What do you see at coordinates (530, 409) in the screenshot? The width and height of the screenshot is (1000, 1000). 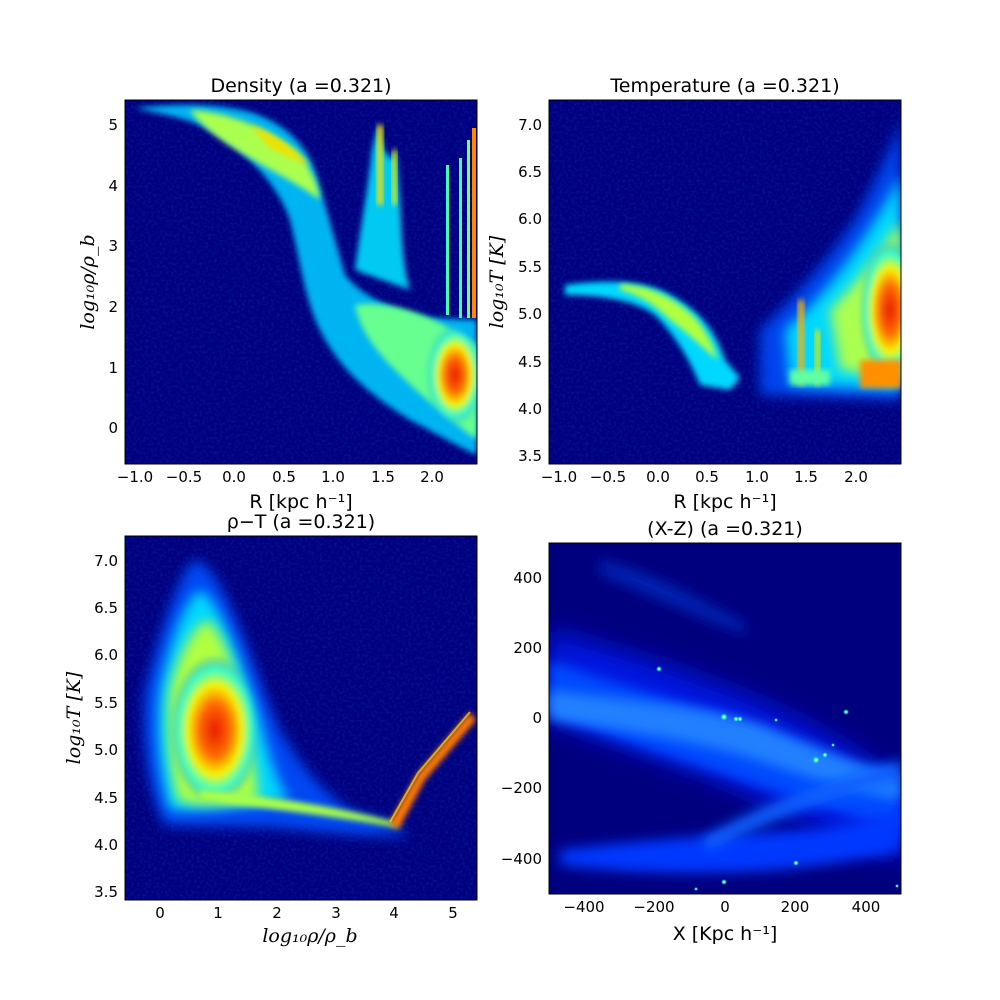 I see `y-tick-label: 4.0` at bounding box center [530, 409].